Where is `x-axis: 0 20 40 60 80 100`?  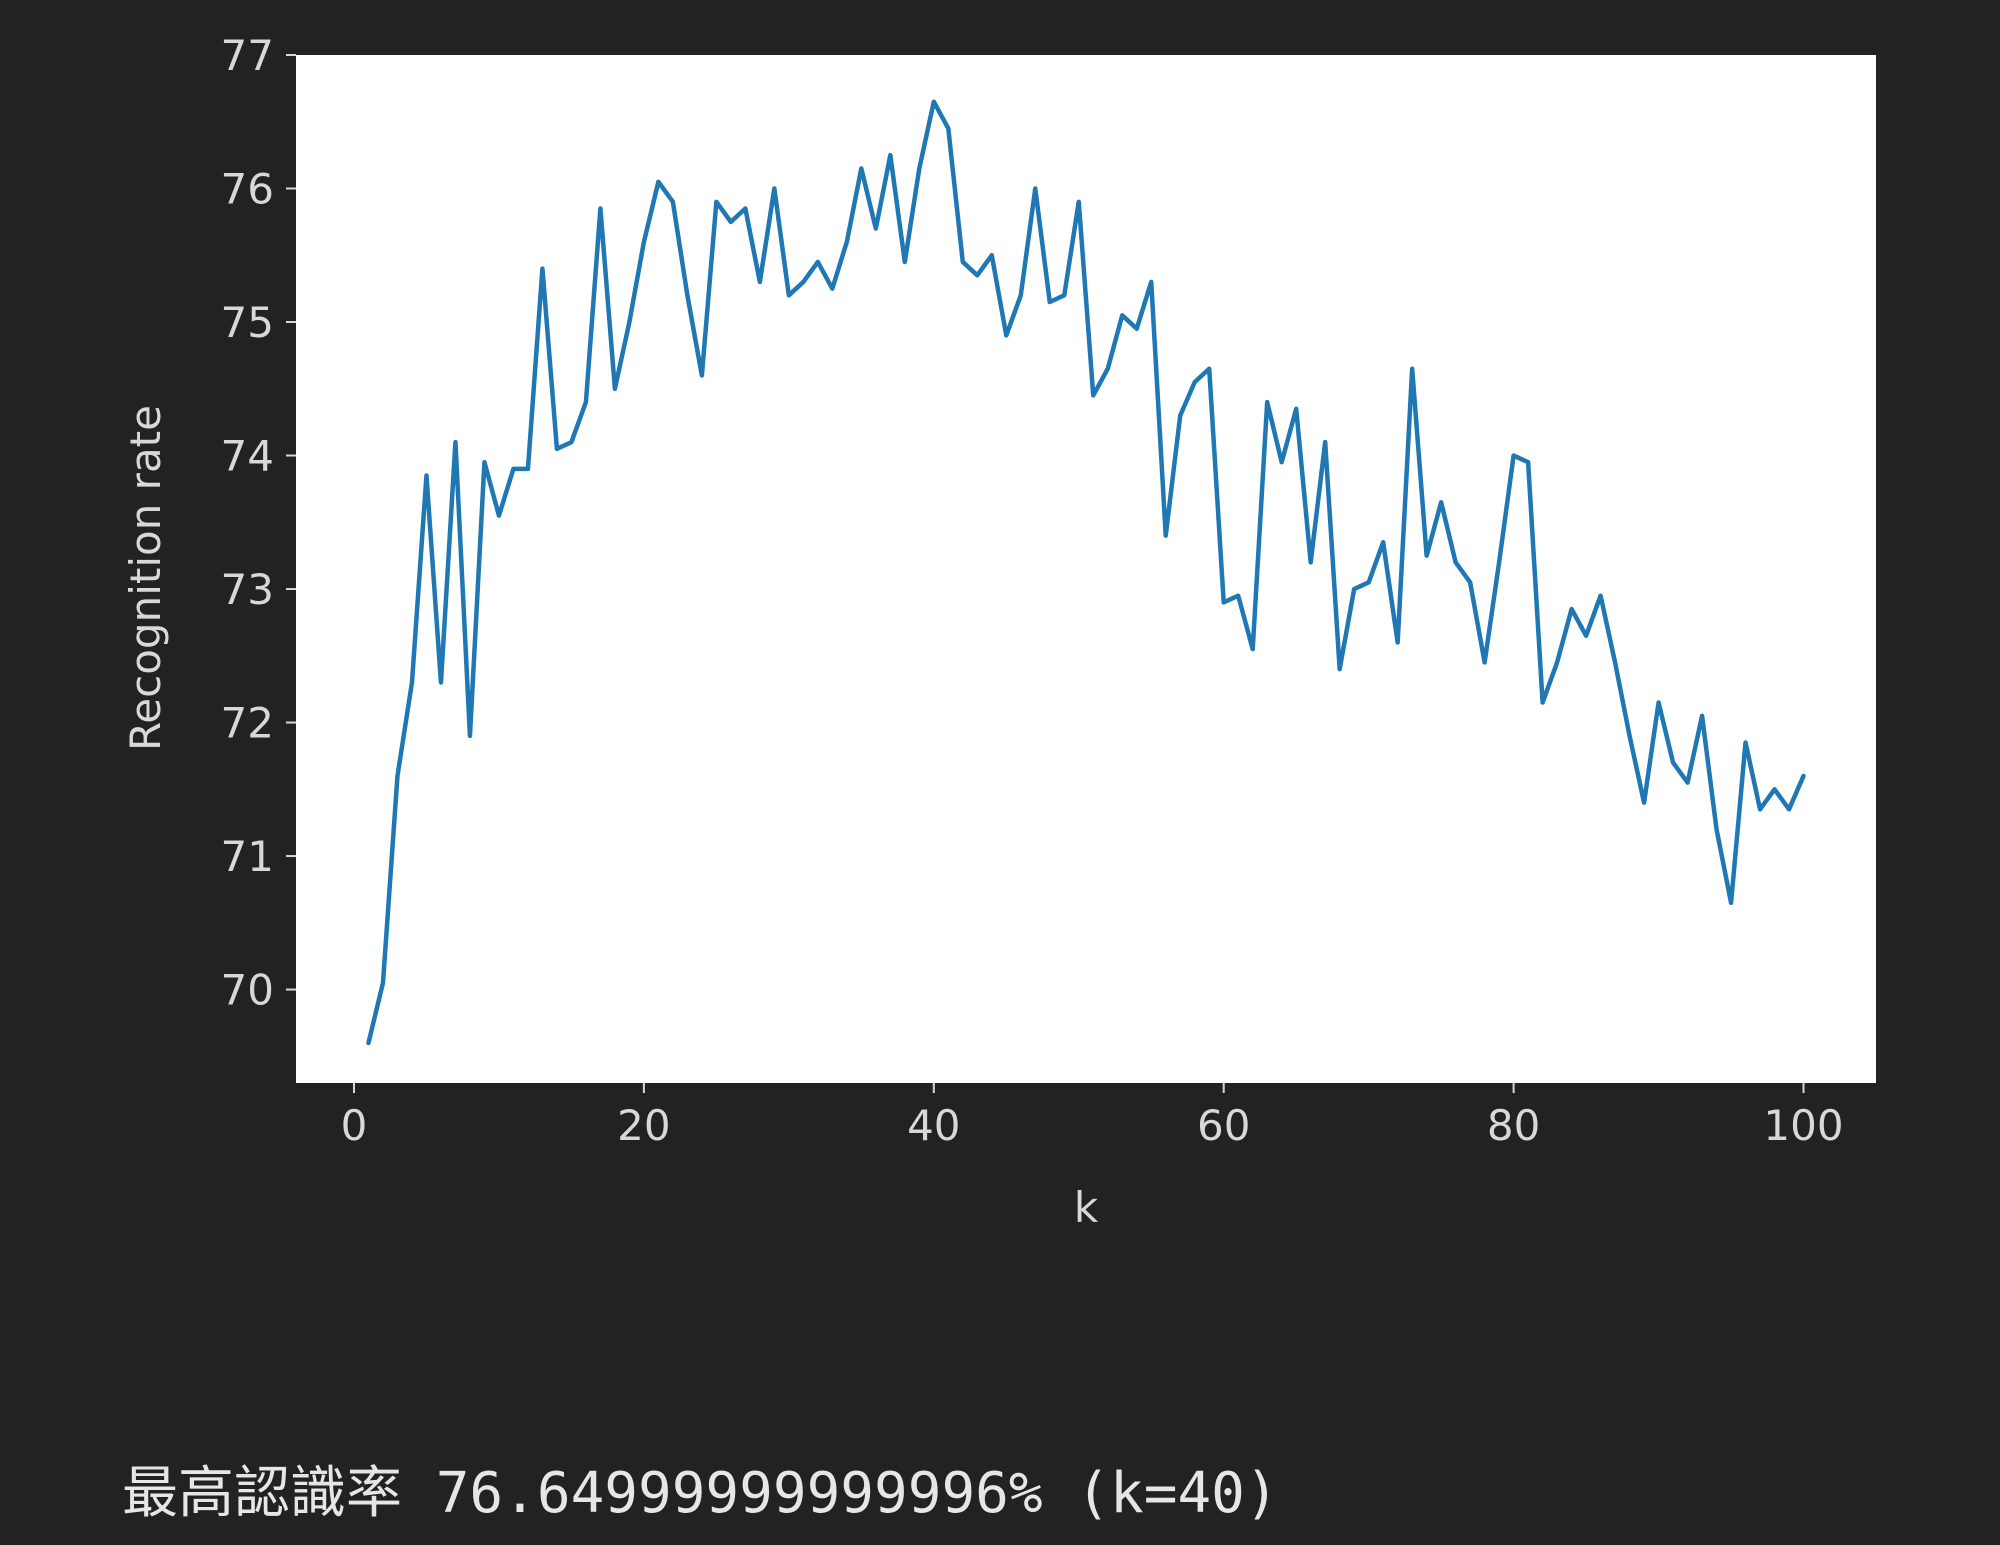
x-axis: 0 20 40 60 80 100 is located at coordinates (1092, 1116).